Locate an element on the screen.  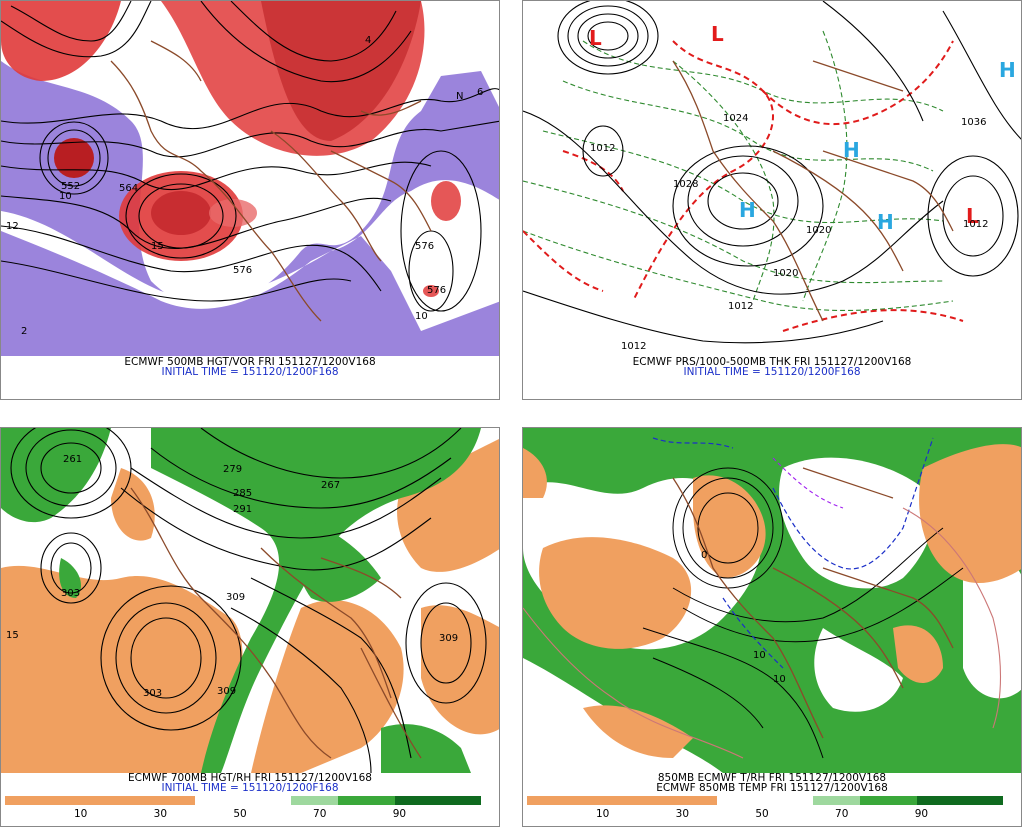
contour-label: 552 is located at coordinates (70, 186).